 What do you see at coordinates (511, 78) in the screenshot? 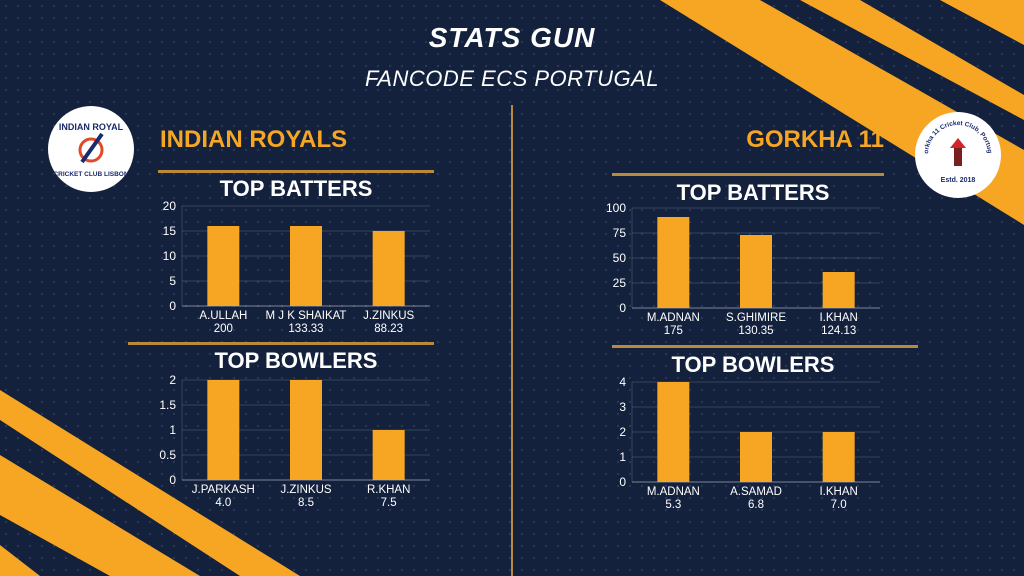
I see `page-subtitle: FANCODE ECS PORTUGAL` at bounding box center [511, 78].